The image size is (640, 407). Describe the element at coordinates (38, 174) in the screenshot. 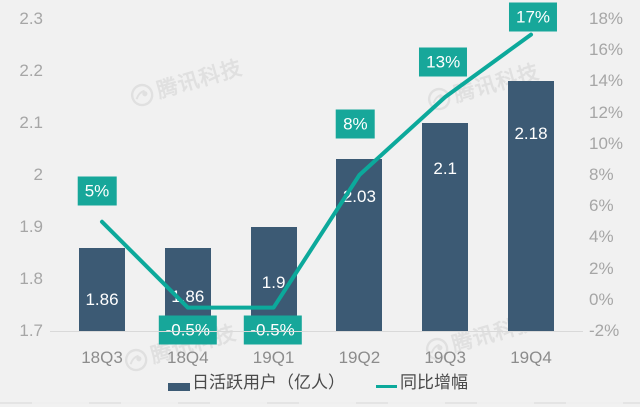

I see `left-axis-tick: 2` at that location.